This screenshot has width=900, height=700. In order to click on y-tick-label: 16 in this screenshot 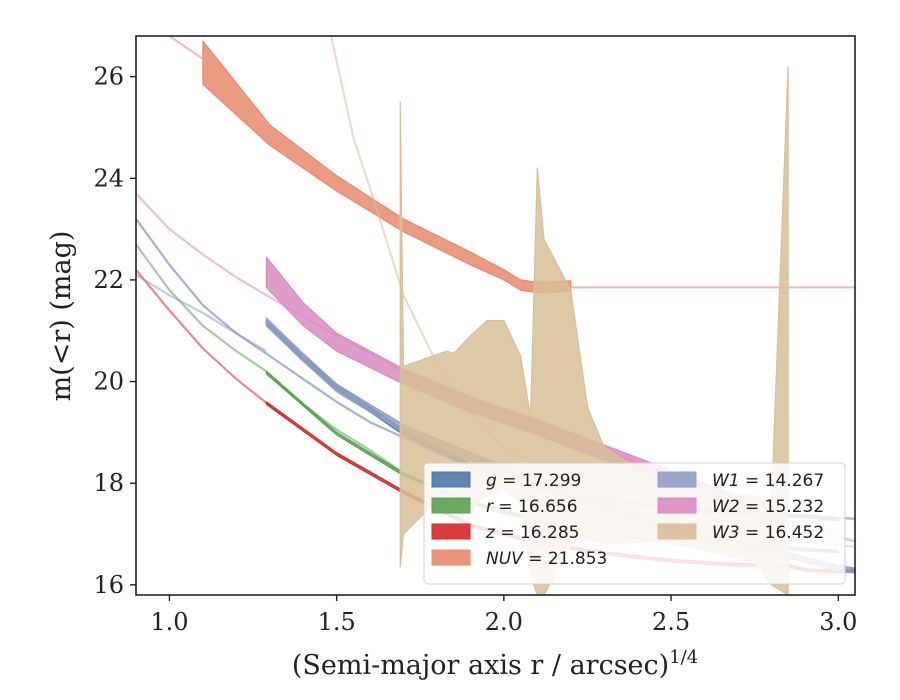, I will do `click(108, 585)`.